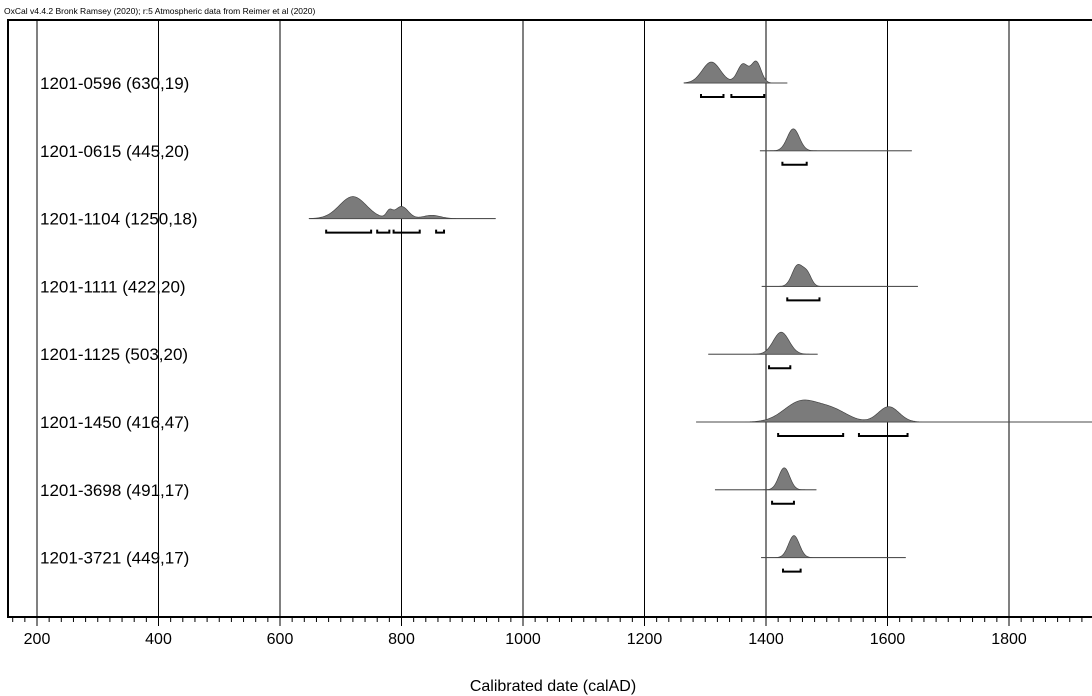  Describe the element at coordinates (114, 422) in the screenshot. I see `sample-label: 1201-1450 (416,47)` at that location.